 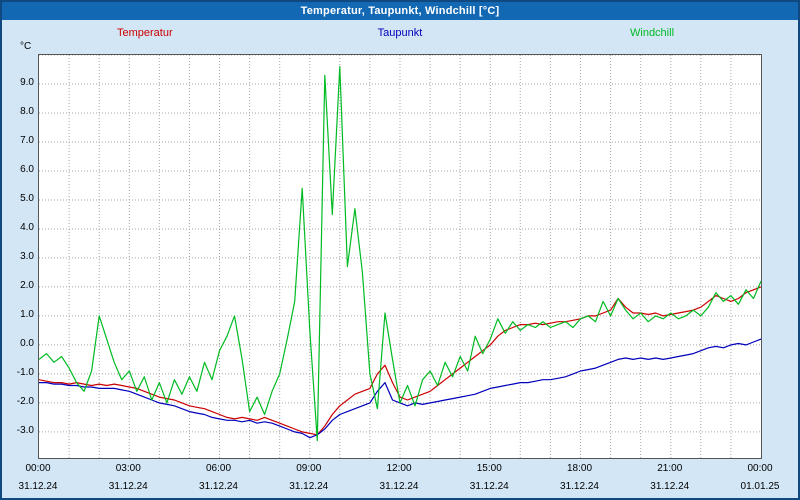 I want to click on window-title: Temperatur, Taupunkt, Windchill [°C], so click(x=400, y=11).